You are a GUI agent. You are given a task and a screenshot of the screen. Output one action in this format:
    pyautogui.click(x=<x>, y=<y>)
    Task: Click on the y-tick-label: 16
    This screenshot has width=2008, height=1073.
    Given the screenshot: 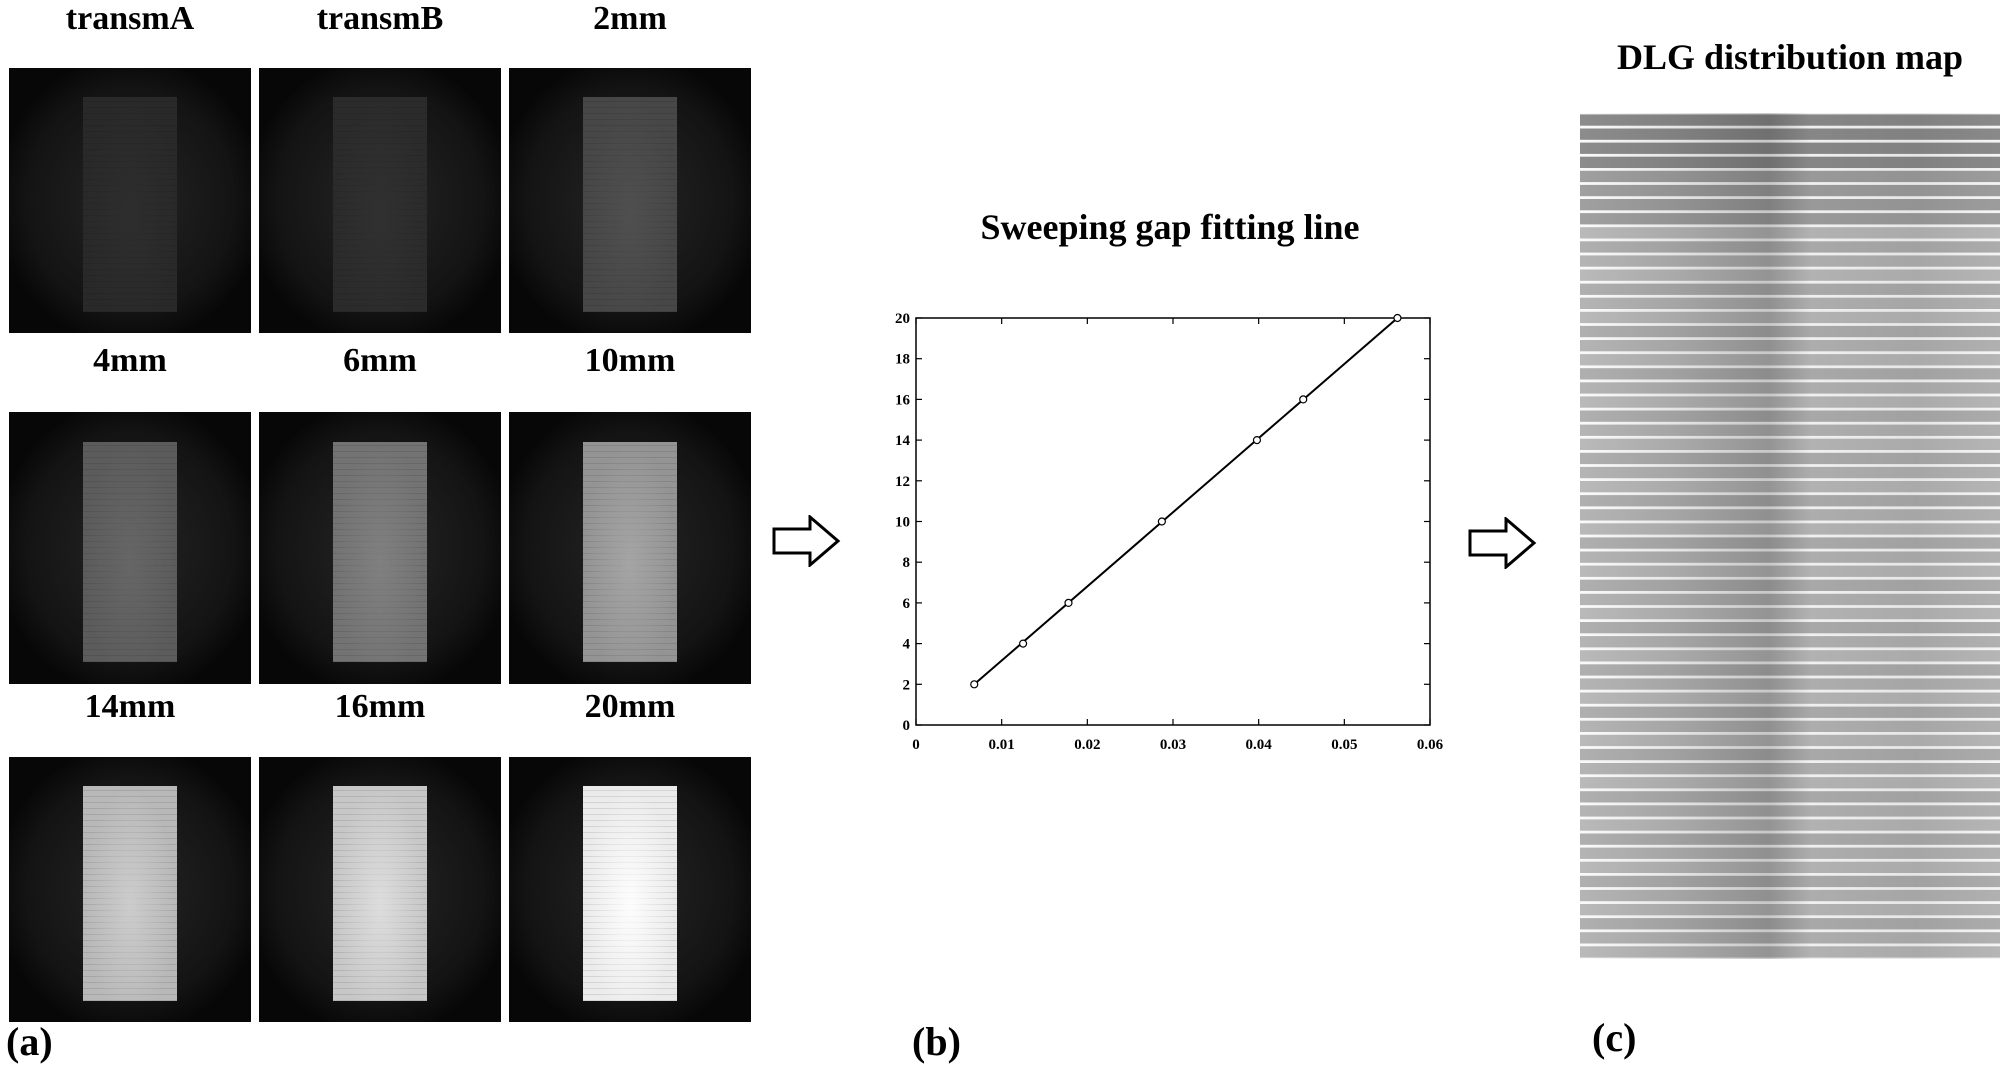 What is the action you would take?
    pyautogui.click(x=903, y=400)
    